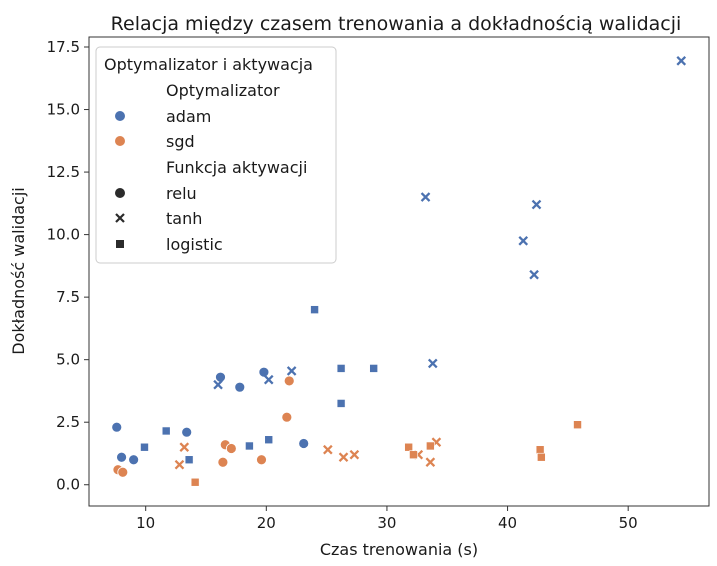 The height and width of the screenshot is (566, 717). Describe the element at coordinates (120, 244) in the screenshot. I see `legend-marker-logistic` at that location.